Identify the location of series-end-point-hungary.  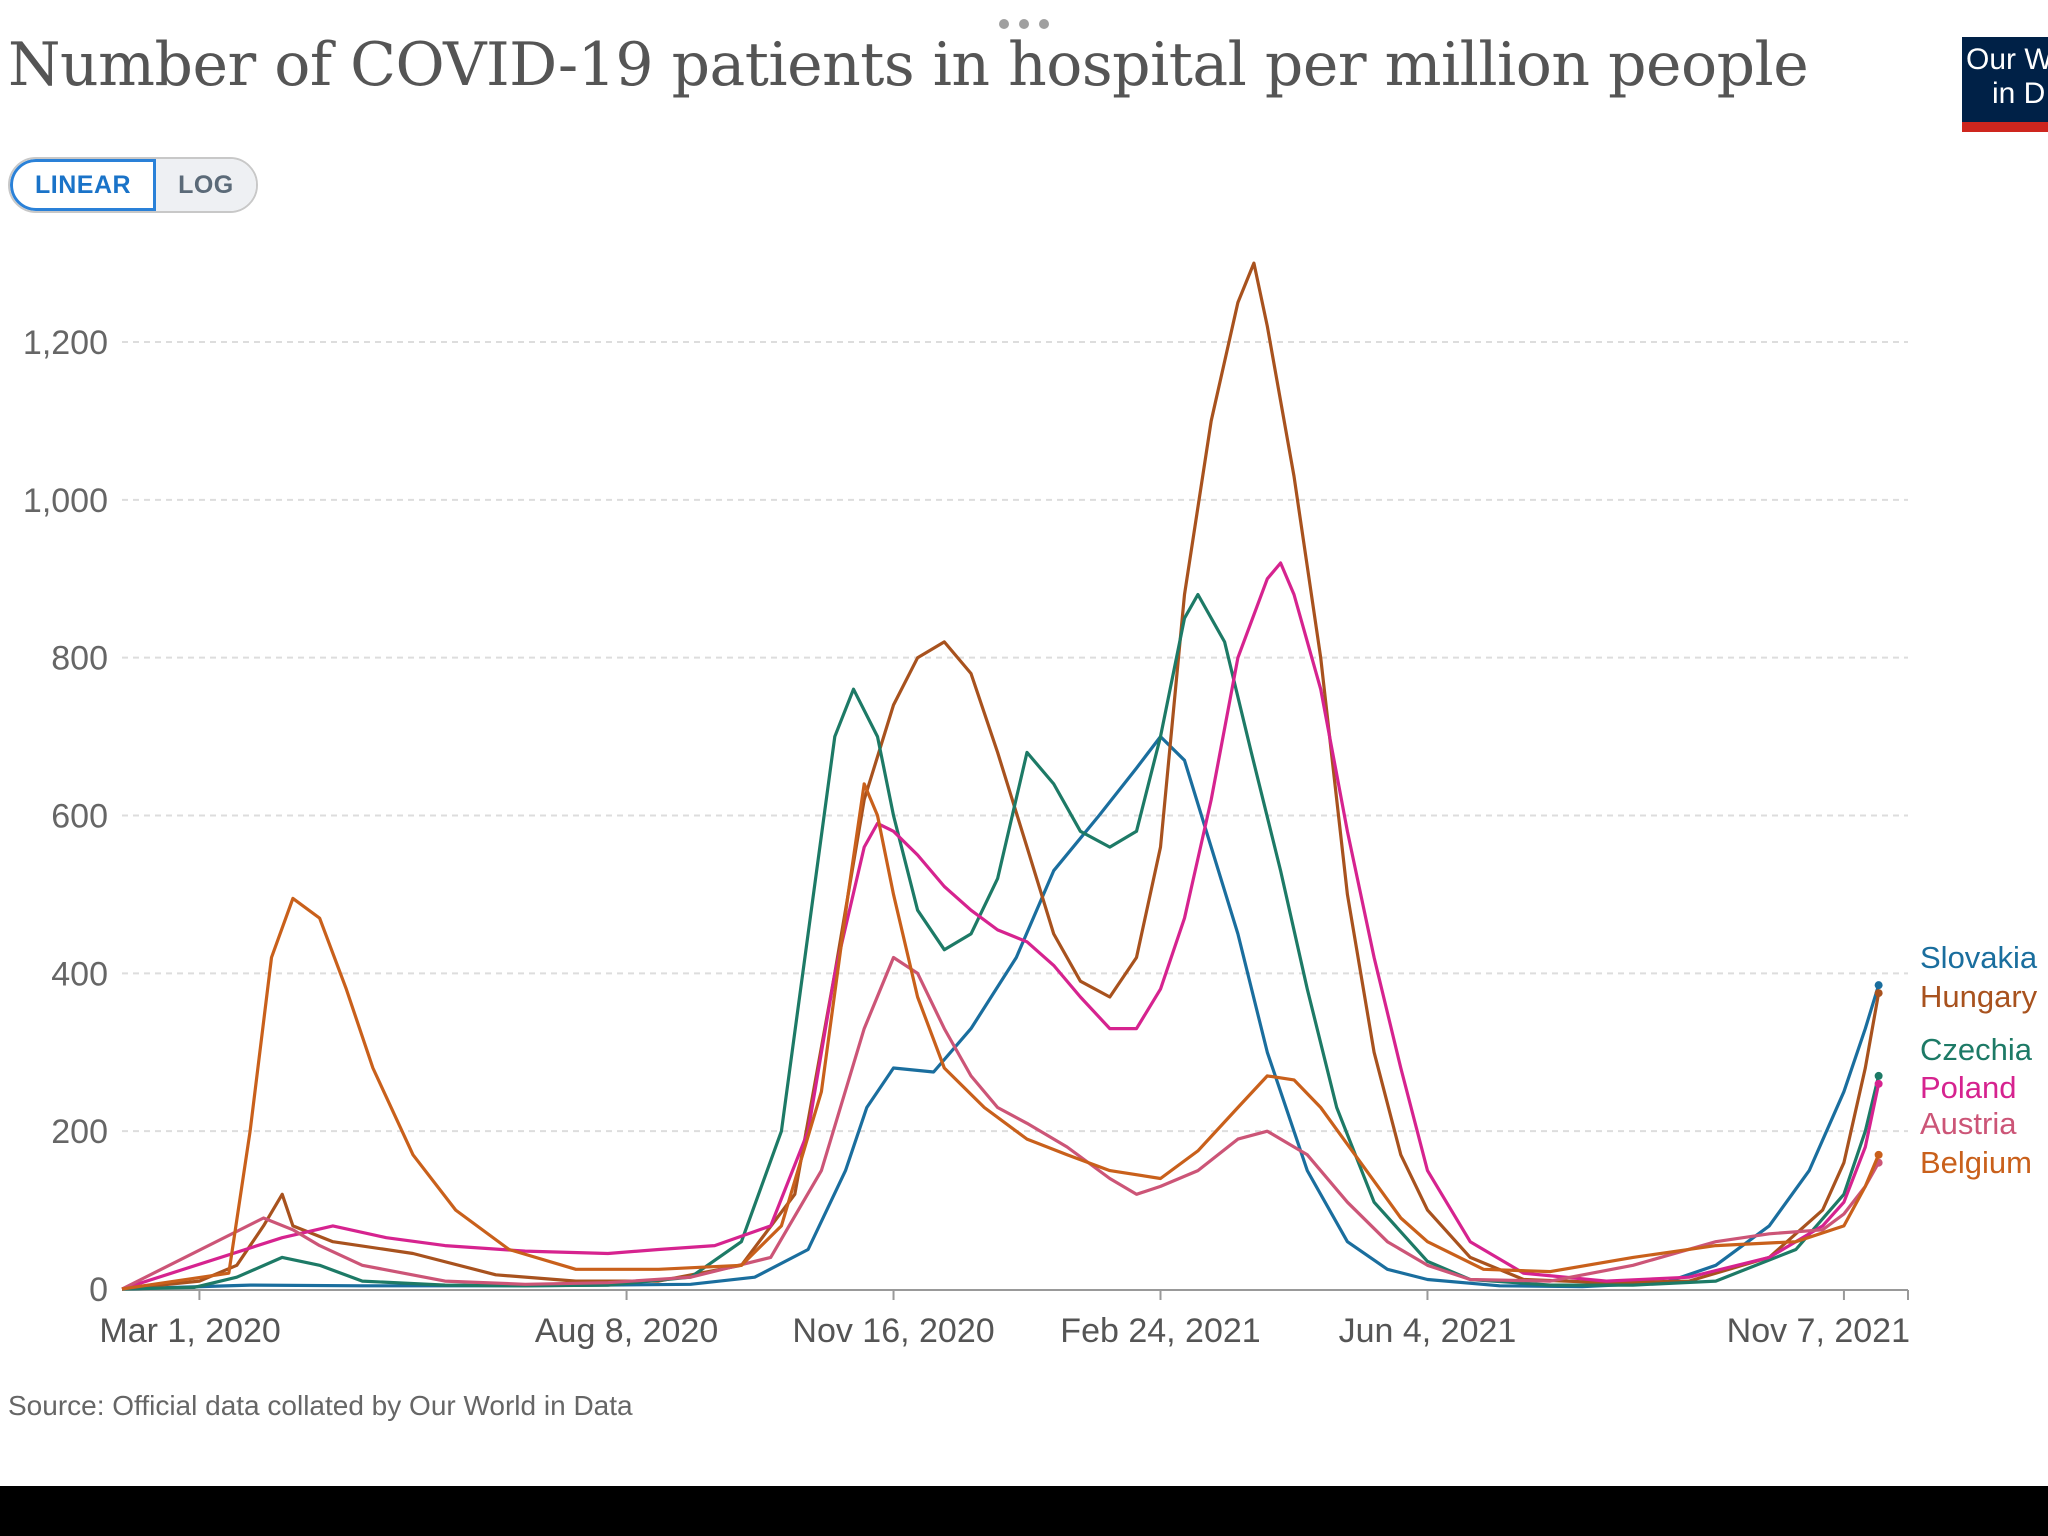
(1878, 993).